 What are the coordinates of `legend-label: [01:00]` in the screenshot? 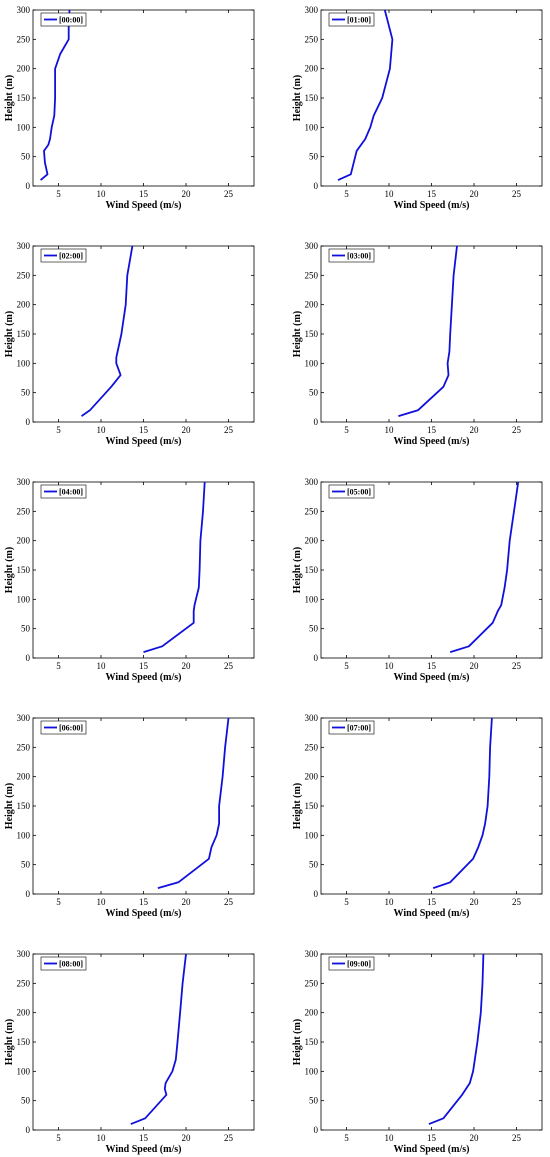 It's located at (359, 20).